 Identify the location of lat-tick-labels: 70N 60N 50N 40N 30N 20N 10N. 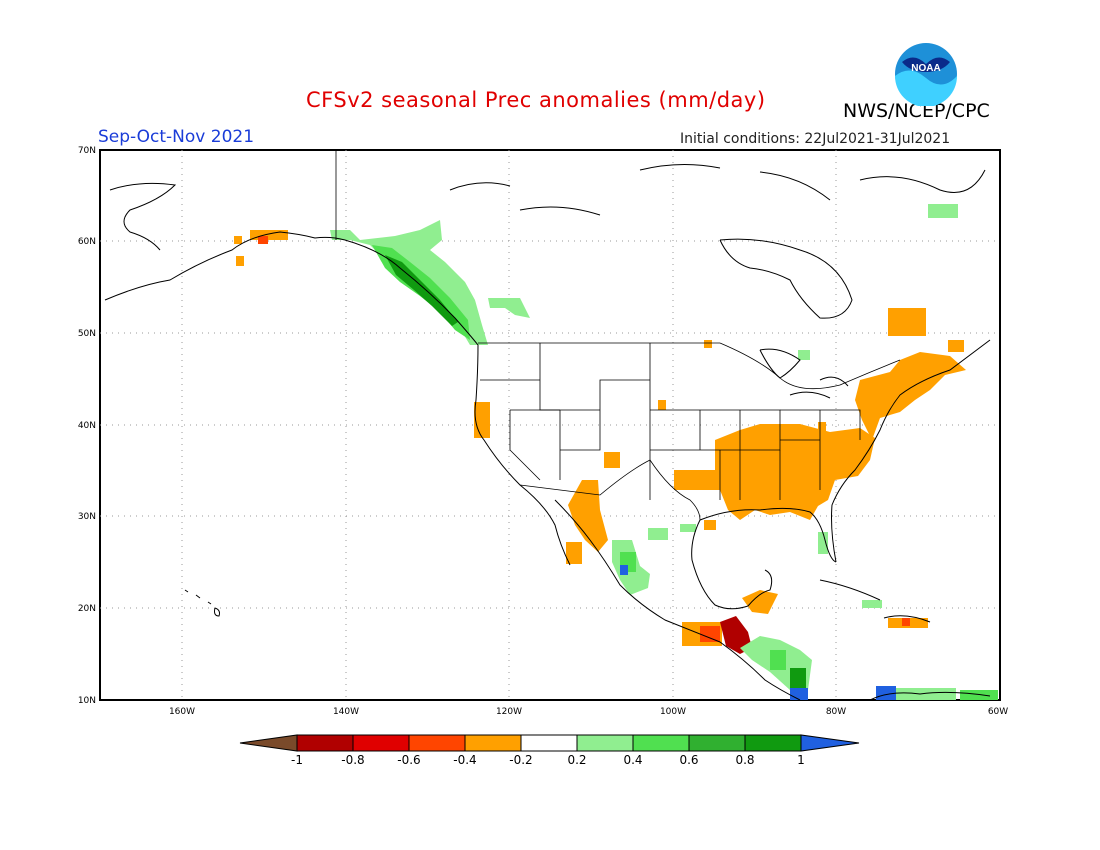
(87, 426).